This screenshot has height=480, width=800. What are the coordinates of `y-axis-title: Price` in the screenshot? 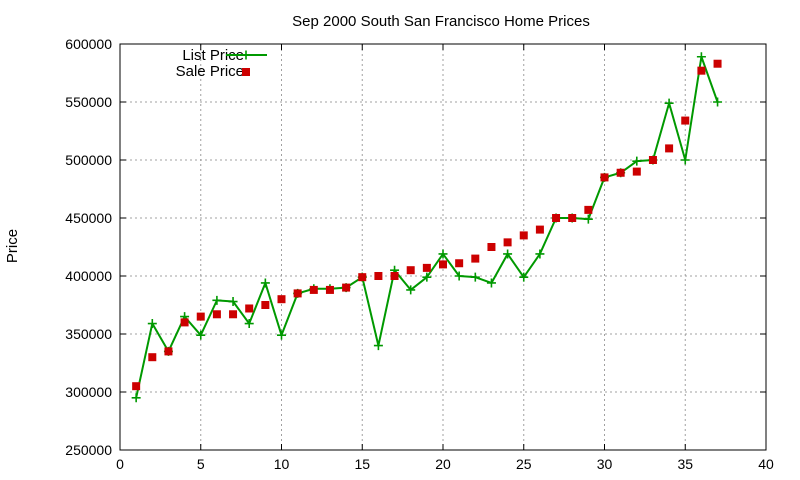 It's located at (12, 246).